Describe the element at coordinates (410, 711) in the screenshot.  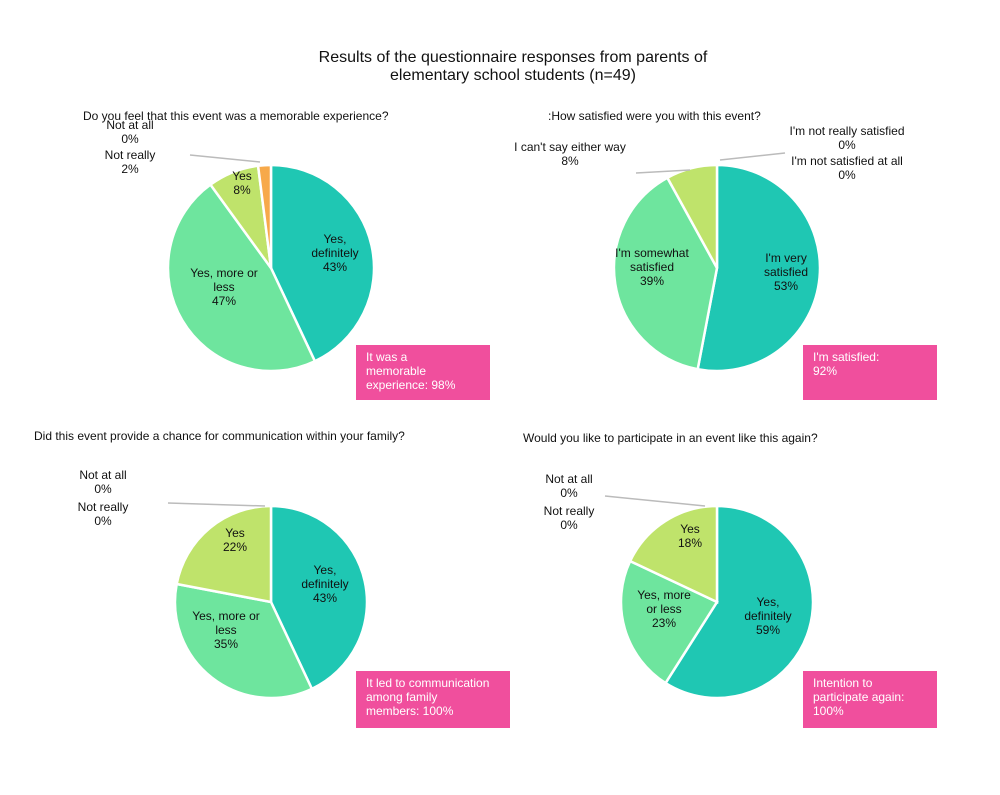
I see `callout-text-line: members: 100%` at that location.